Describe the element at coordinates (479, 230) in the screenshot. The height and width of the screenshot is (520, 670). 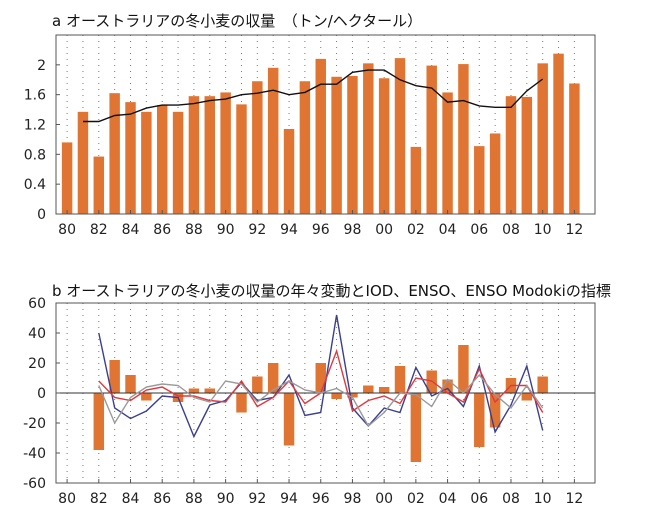
I see `a-xtick-label: 06` at that location.